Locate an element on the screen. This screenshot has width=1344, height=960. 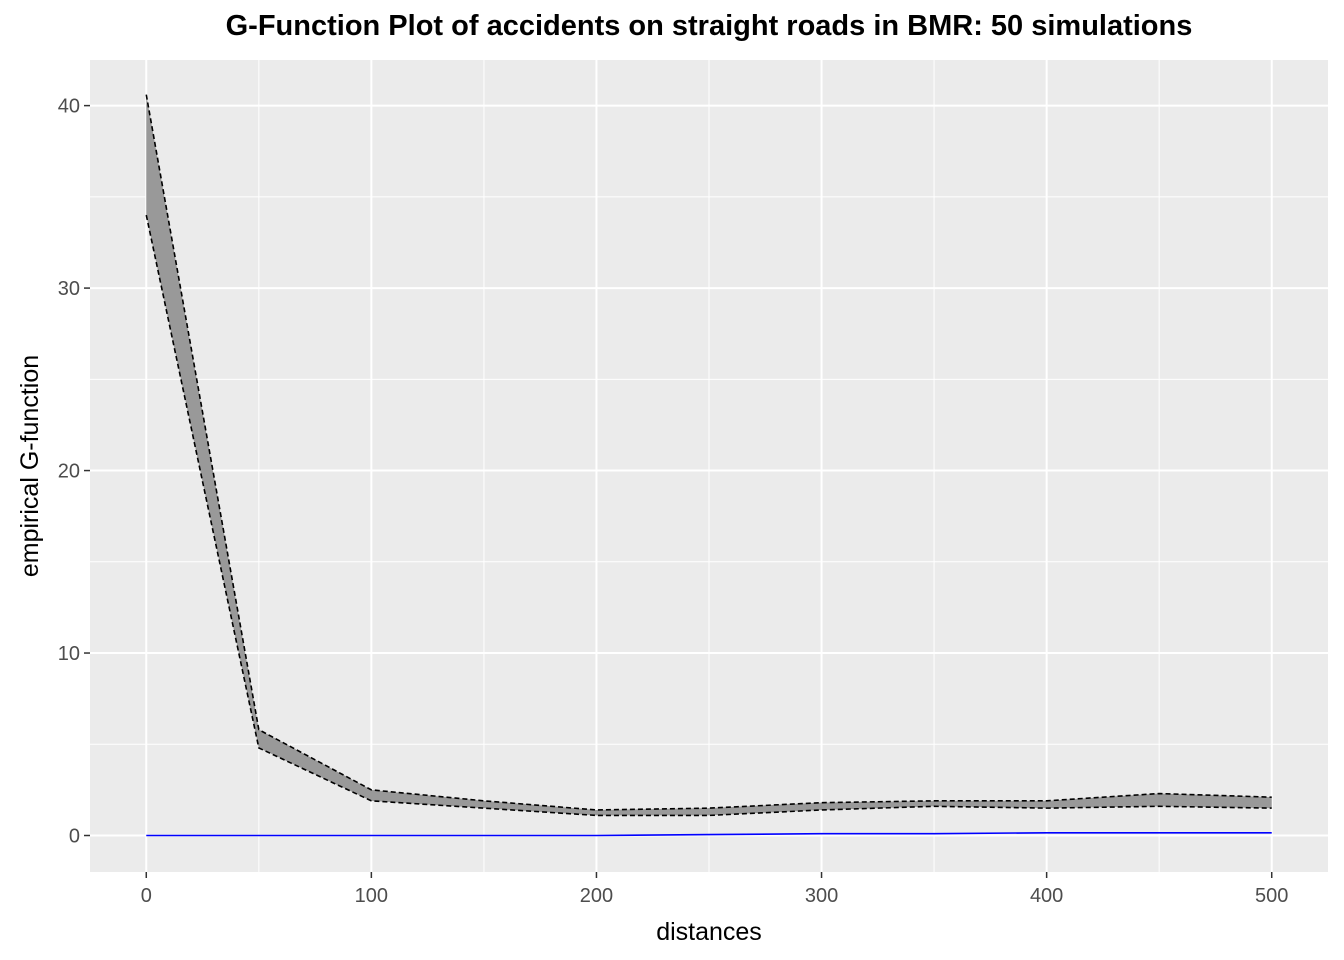
x-axis-title: distances is located at coordinates (709, 932).